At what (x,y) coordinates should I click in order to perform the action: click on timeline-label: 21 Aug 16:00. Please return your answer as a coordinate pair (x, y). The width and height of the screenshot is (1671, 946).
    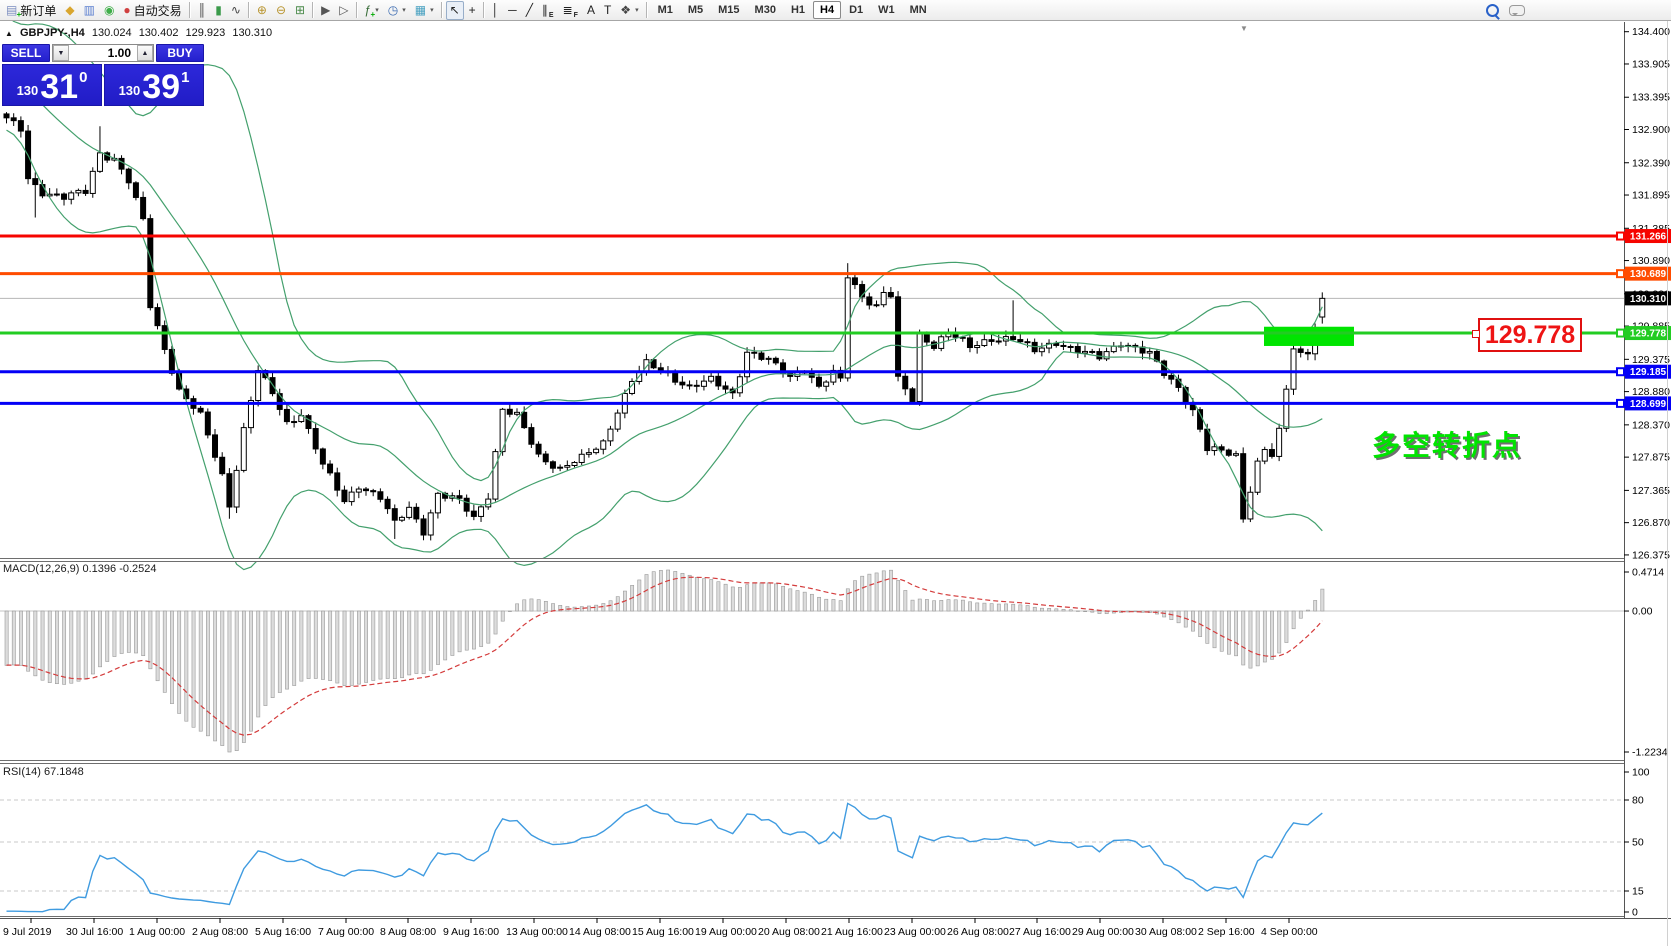
    Looking at the image, I should click on (852, 932).